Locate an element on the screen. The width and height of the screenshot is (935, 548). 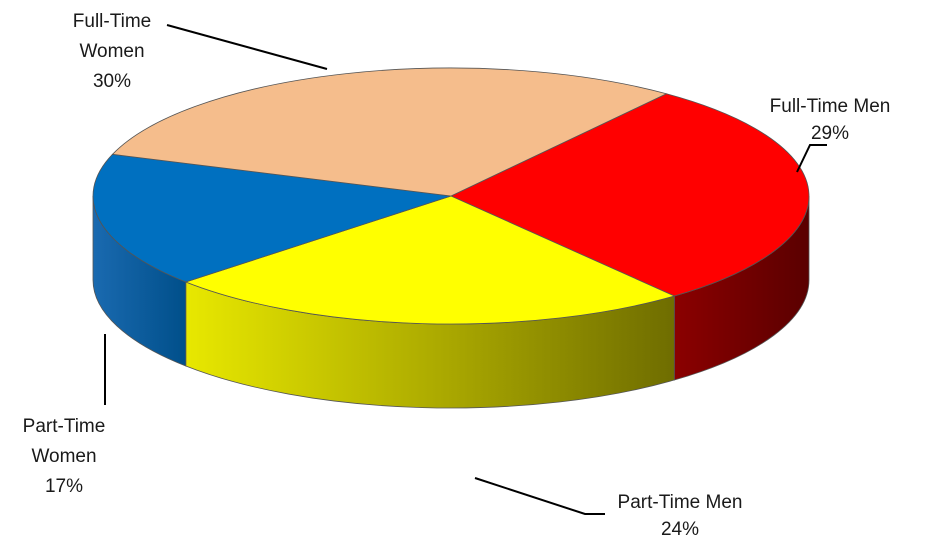
data-label-full-time-women: Full-Time Women 30% is located at coordinates (112, 51).